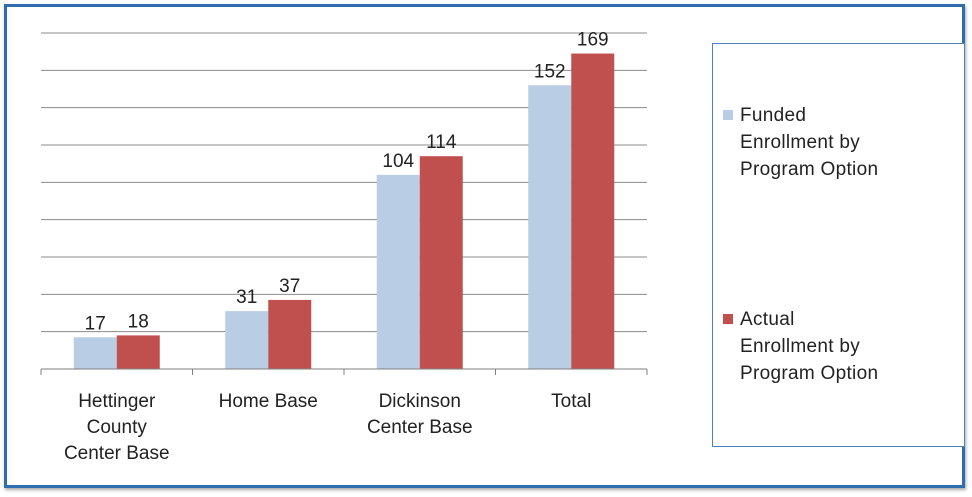  Describe the element at coordinates (246, 297) in the screenshot. I see `data-label: 31` at that location.